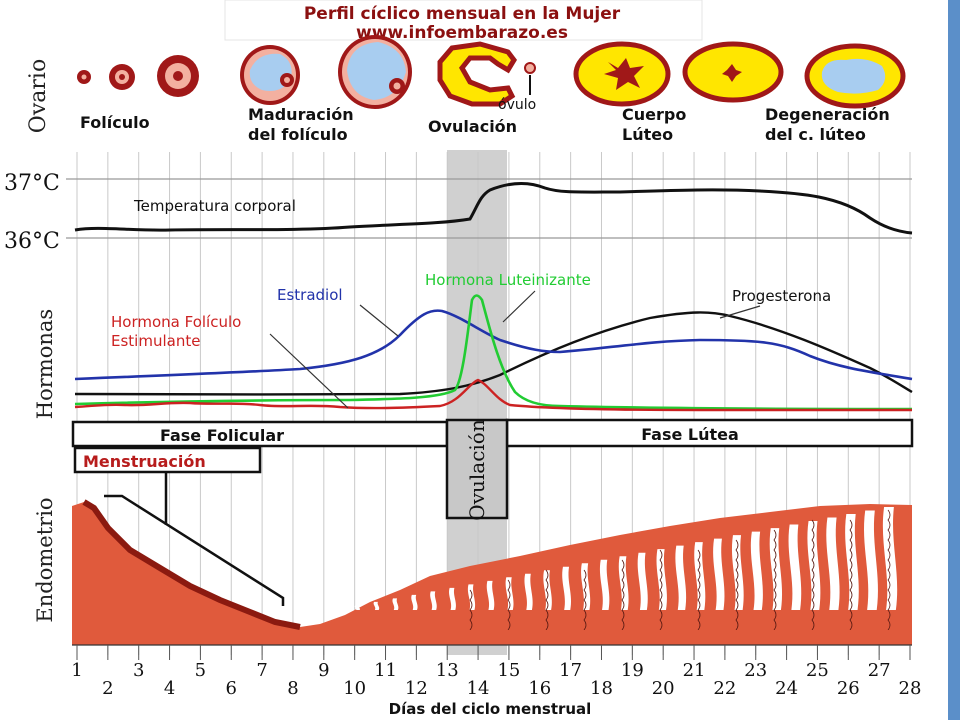 Image resolution: width=960 pixels, height=720 pixels. What do you see at coordinates (309, 371) in the screenshot?
I see `fsh-pointer` at bounding box center [309, 371].